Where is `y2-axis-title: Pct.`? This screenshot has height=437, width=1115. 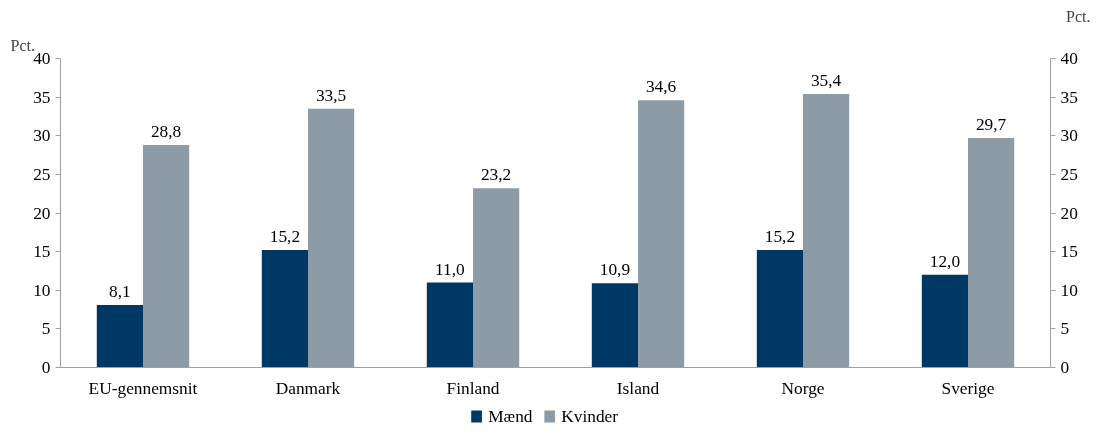 y2-axis-title: Pct. is located at coordinates (1078, 16).